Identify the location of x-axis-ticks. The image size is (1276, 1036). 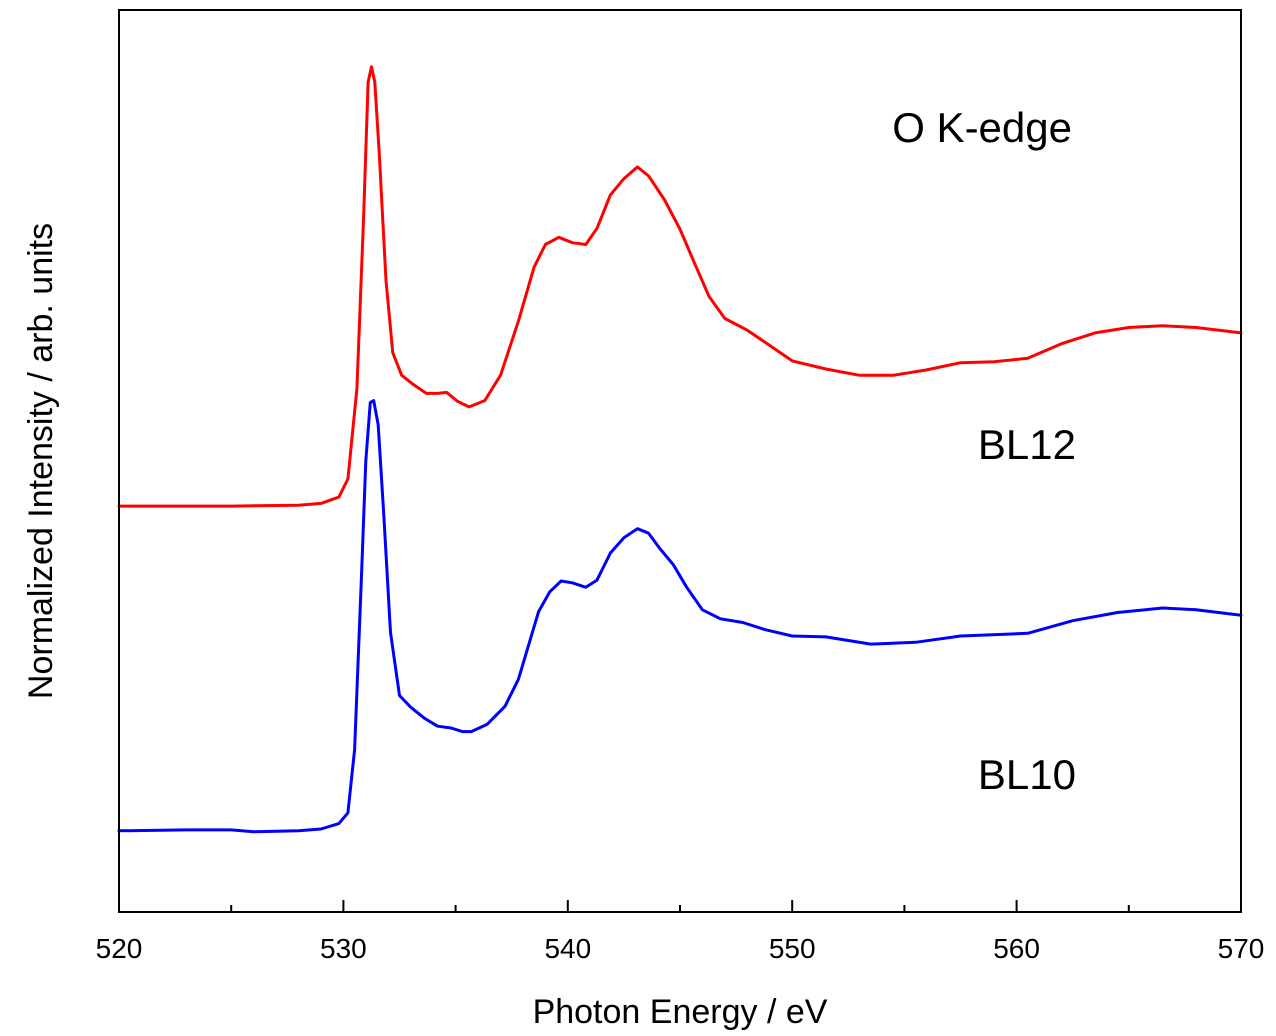
(680, 906).